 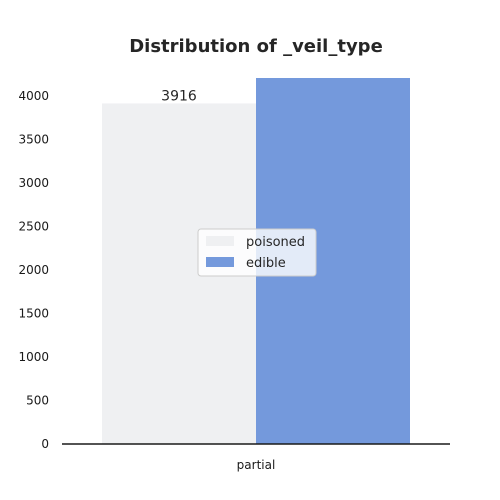 I want to click on x-axis: partial, so click(x=256, y=457).